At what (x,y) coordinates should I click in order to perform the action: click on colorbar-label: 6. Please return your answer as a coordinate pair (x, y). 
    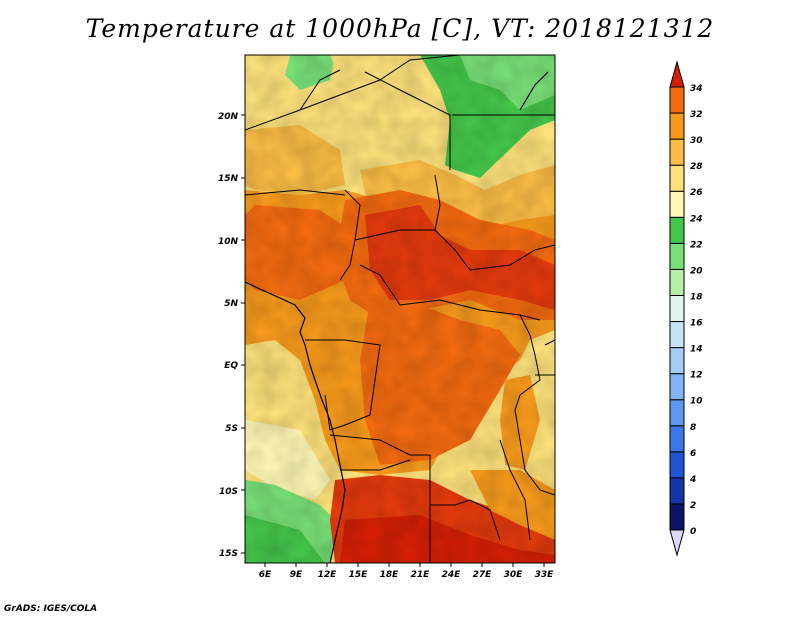
    Looking at the image, I should click on (693, 454).